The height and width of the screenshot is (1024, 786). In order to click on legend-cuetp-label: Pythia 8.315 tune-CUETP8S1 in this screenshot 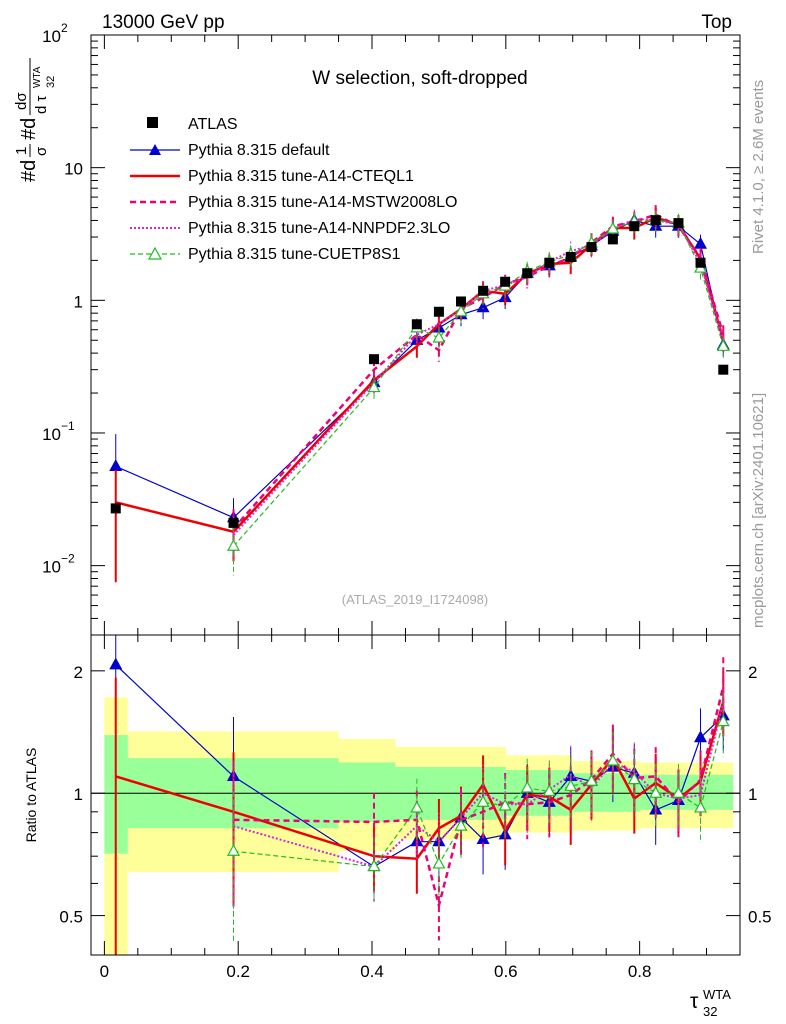, I will do `click(294, 254)`.